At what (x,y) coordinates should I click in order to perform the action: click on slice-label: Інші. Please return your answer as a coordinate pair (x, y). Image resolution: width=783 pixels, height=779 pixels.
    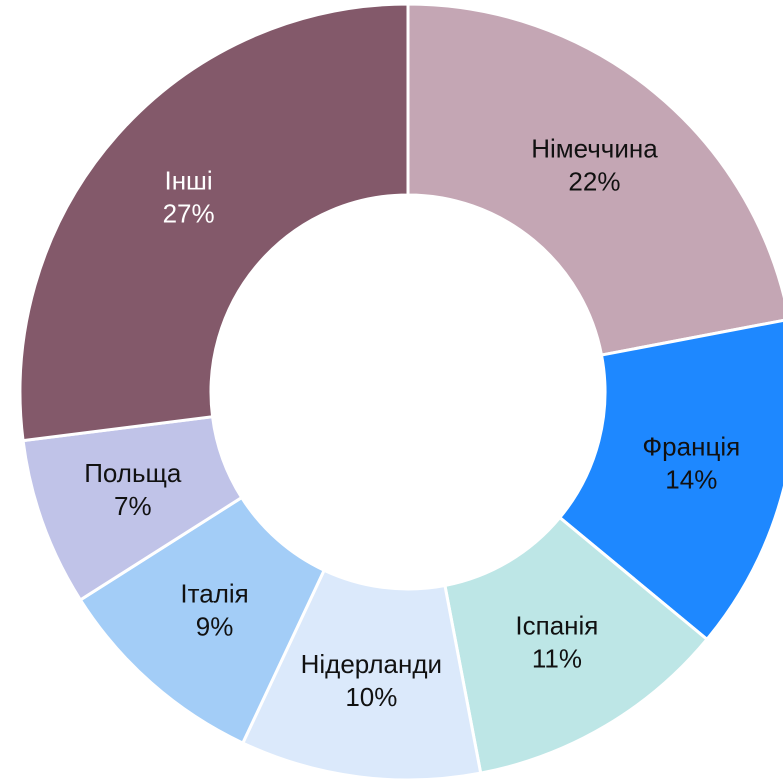
    Looking at the image, I should click on (188, 180).